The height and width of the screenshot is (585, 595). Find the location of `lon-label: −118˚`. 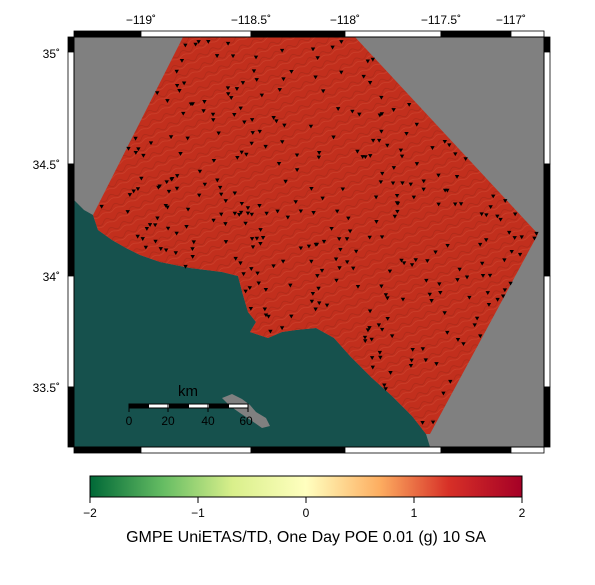

lon-label: −118˚ is located at coordinates (345, 20).